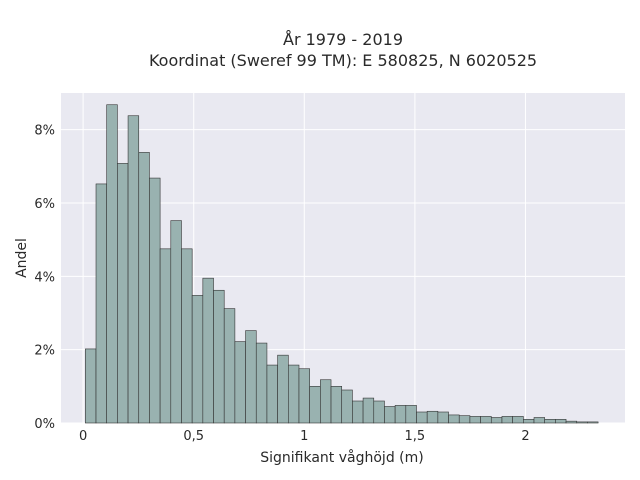 The width and height of the screenshot is (640, 480). I want to click on x-tick-label: 2, so click(525, 436).